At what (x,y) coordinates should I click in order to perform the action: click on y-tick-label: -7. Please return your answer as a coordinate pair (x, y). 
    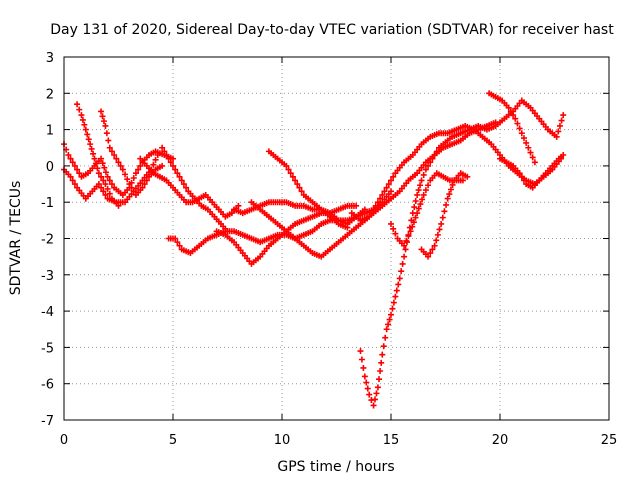
    Looking at the image, I should click on (47, 421).